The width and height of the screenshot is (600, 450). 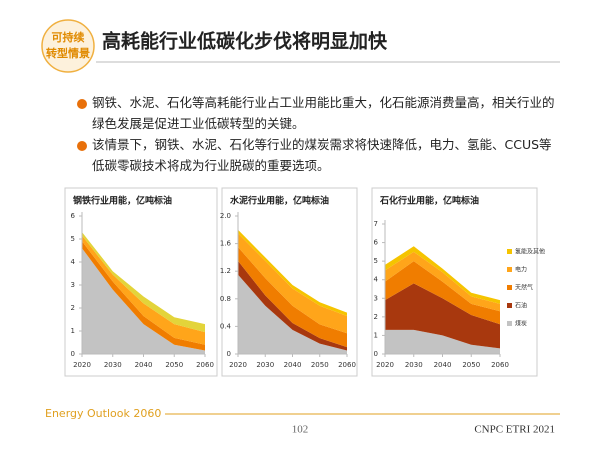 I want to click on y-tick-label: 0.4, so click(x=226, y=326).